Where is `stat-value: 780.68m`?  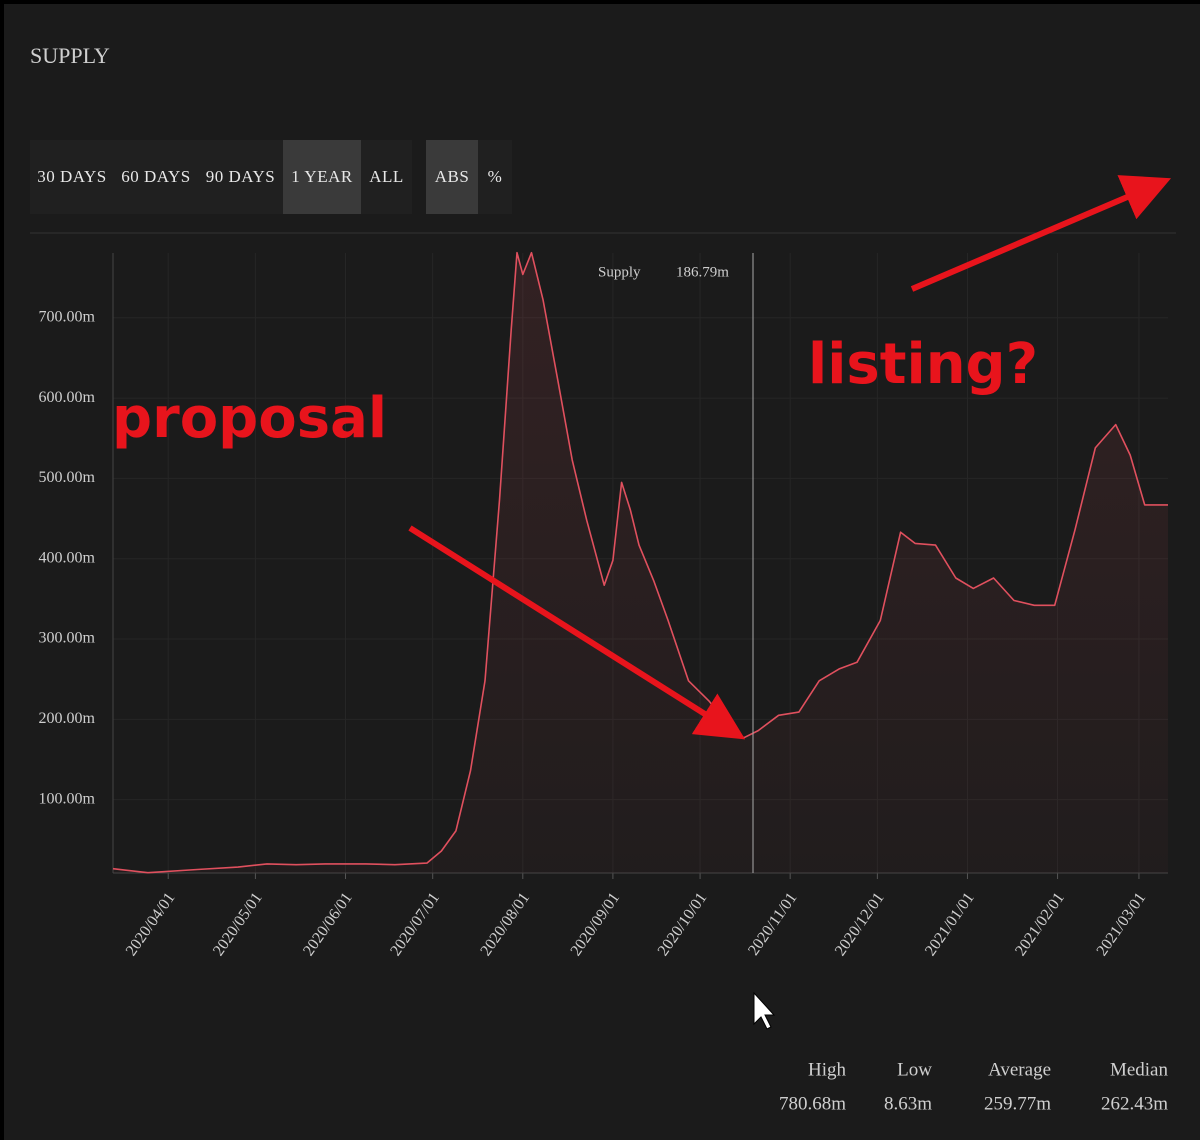
stat-value: 780.68m is located at coordinates (812, 1103).